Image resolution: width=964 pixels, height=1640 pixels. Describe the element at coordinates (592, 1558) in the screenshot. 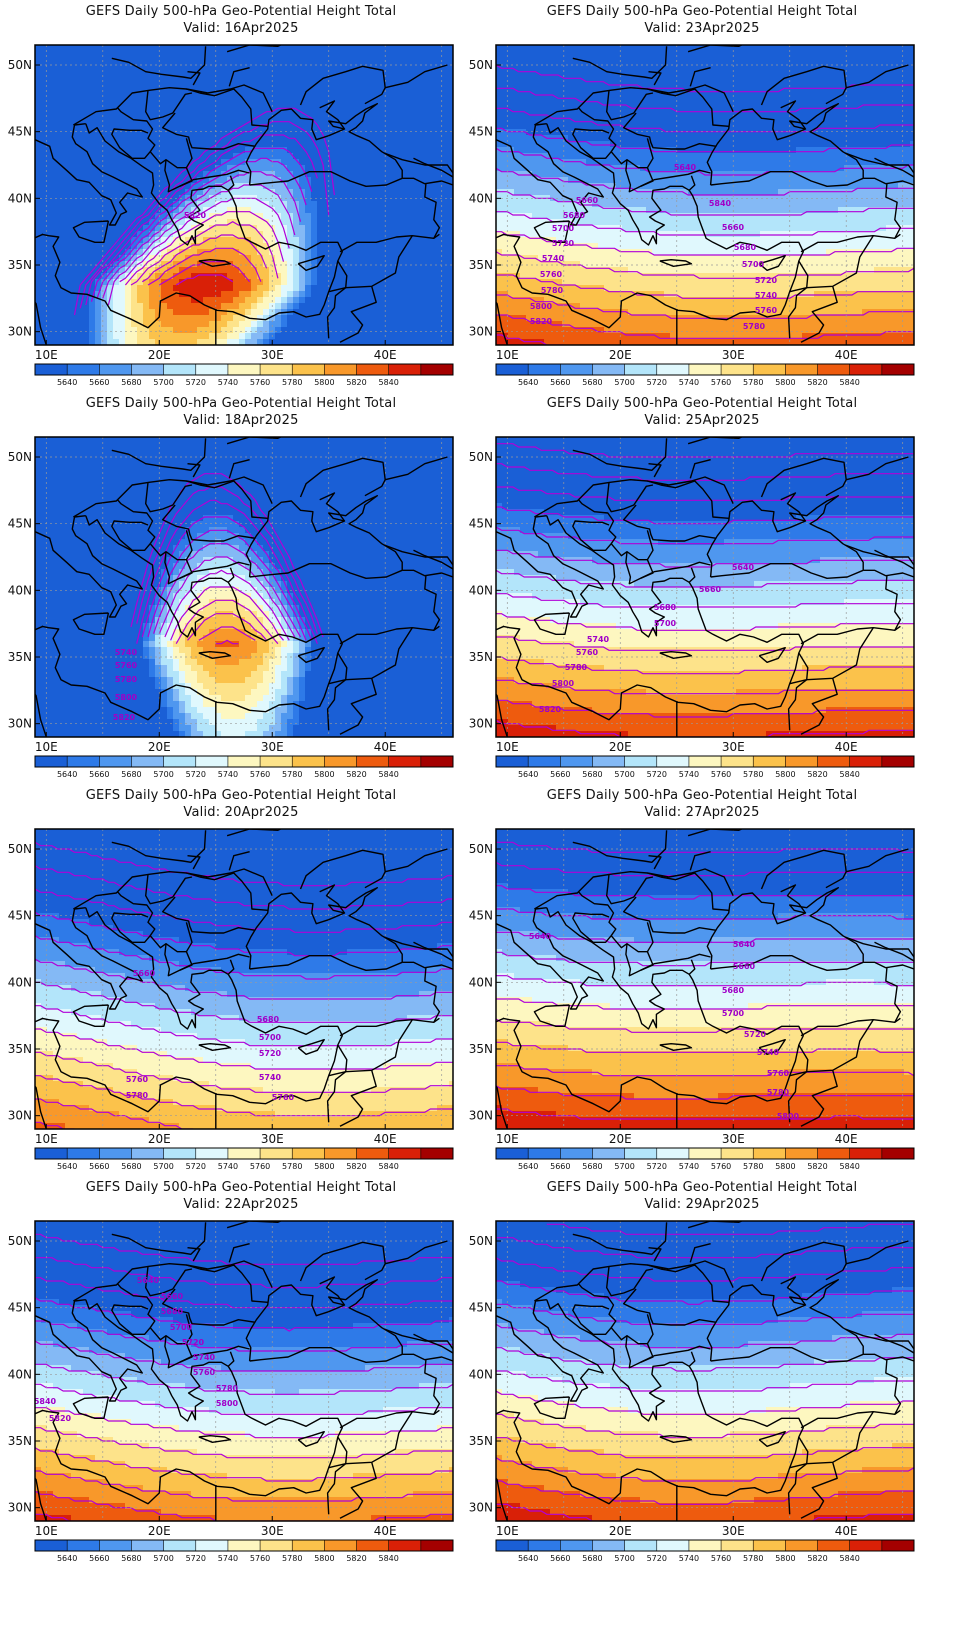

I see `colorbar-label: 5680` at that location.